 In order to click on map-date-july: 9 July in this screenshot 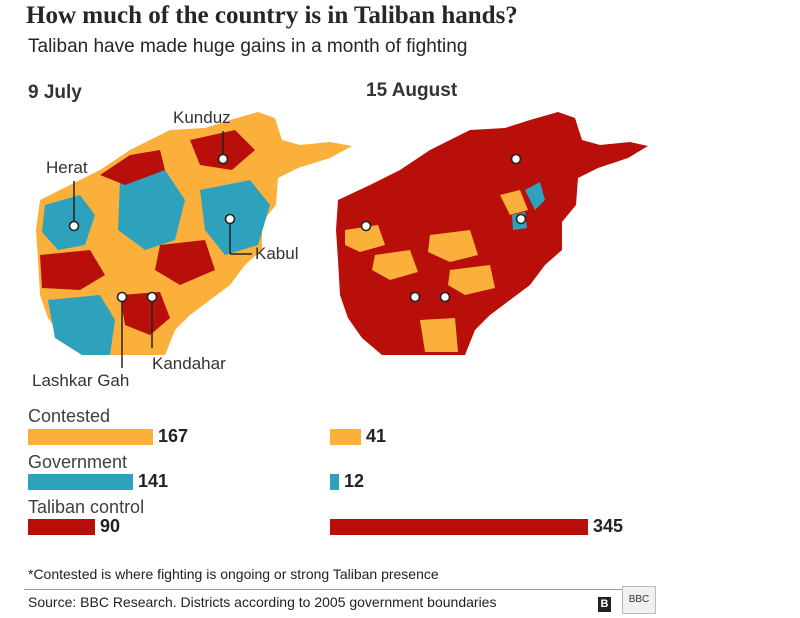, I will do `click(55, 92)`.